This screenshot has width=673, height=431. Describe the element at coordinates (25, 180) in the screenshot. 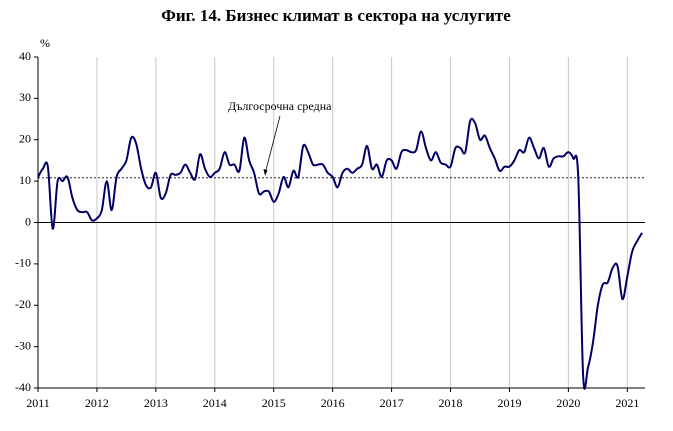

I see `y-tick-label: 10` at that location.